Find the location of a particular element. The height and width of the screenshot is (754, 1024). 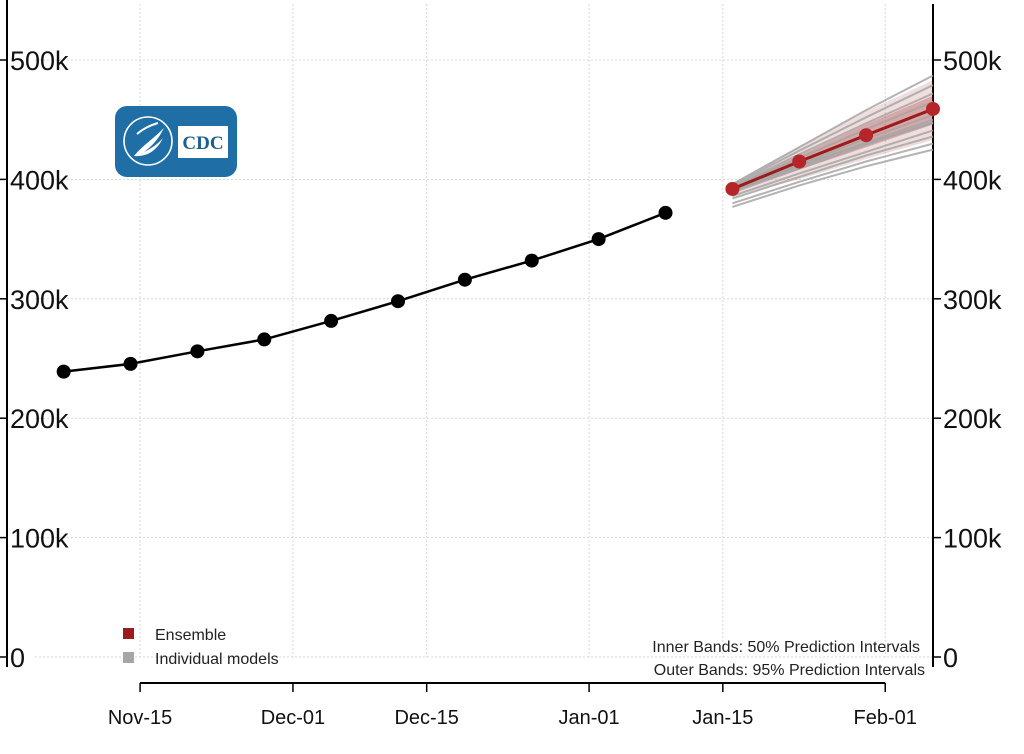

observed-series is located at coordinates (364, 292).